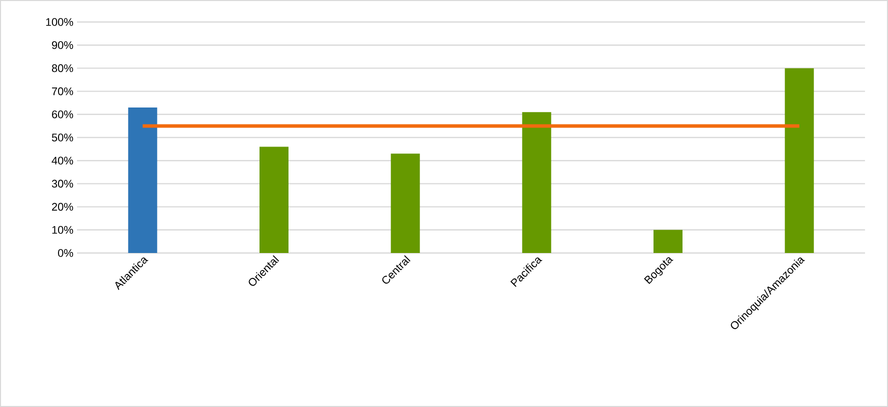  I want to click on y-tick-label: 100%, so click(60, 22).